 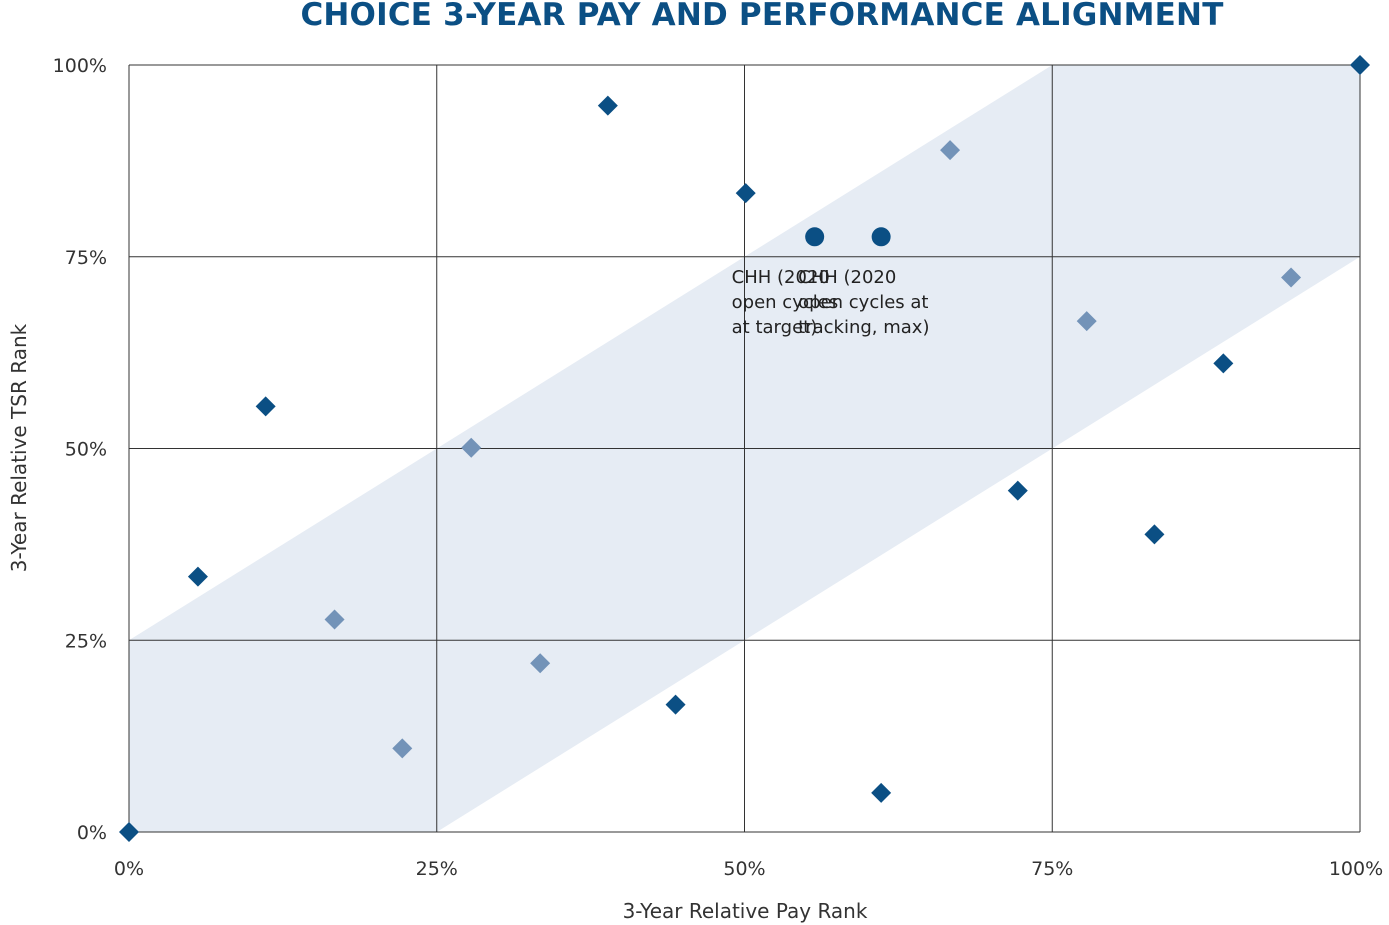 What do you see at coordinates (863, 327) in the screenshot?
I see `chh-annotation-line: tracking, max)` at bounding box center [863, 327].